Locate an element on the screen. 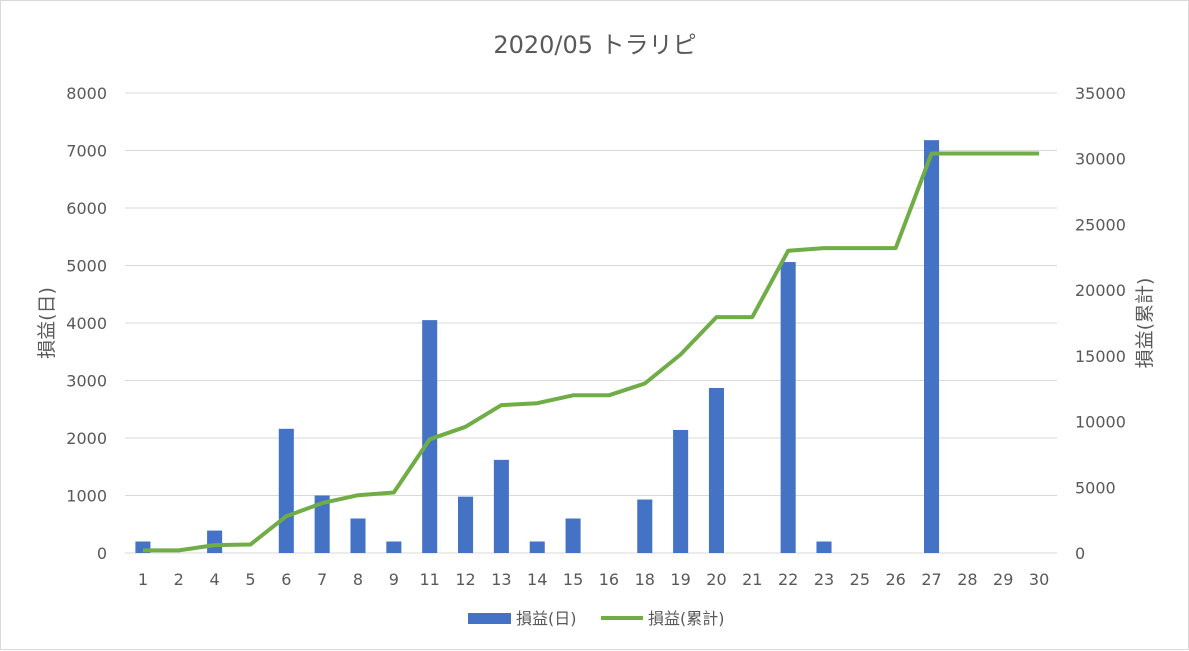 The height and width of the screenshot is (651, 1189). x-tick-label: 30 is located at coordinates (1039, 579).